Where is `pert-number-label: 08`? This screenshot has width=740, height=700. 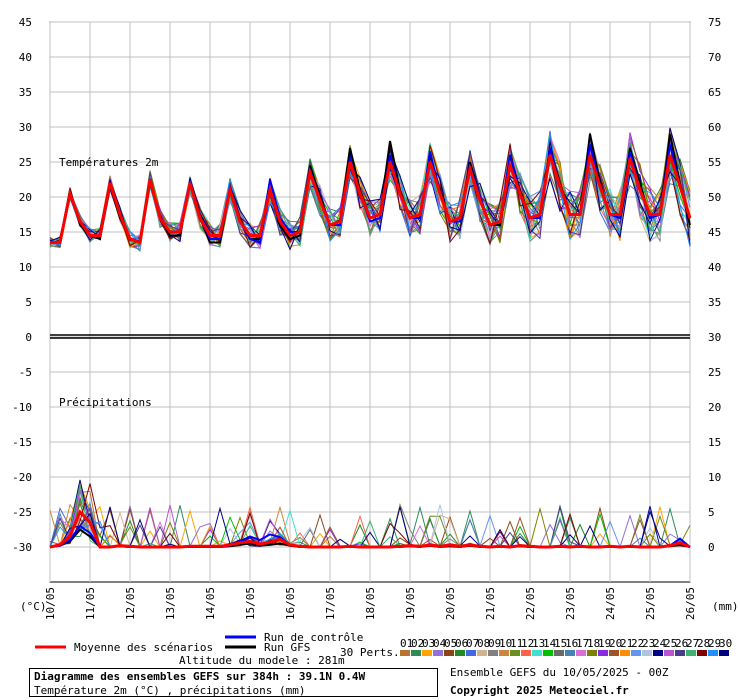 pert-number-label: 08 is located at coordinates (483, 643).